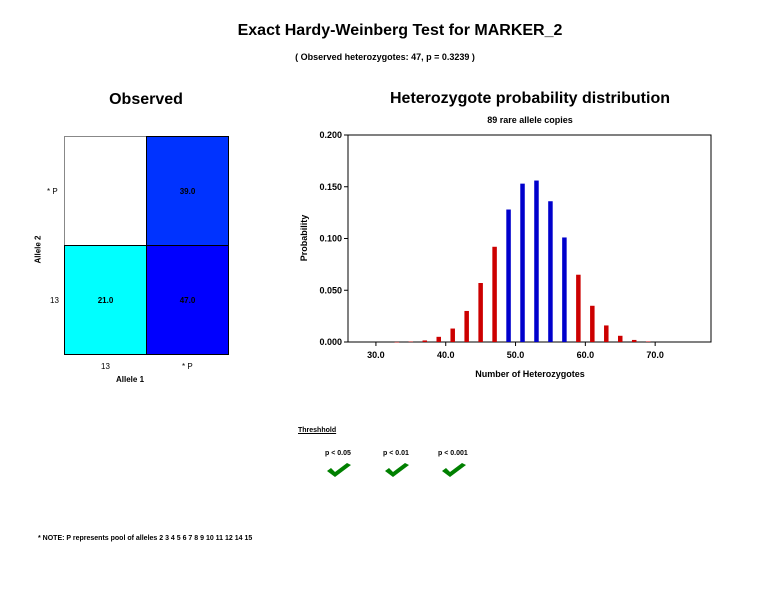  What do you see at coordinates (52, 191) in the screenshot?
I see `row-label-p: * P` at bounding box center [52, 191].